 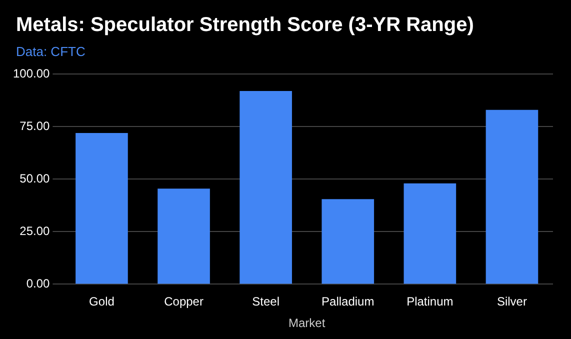 What do you see at coordinates (35, 179) in the screenshot?
I see `y-tick-label: 50.00` at bounding box center [35, 179].